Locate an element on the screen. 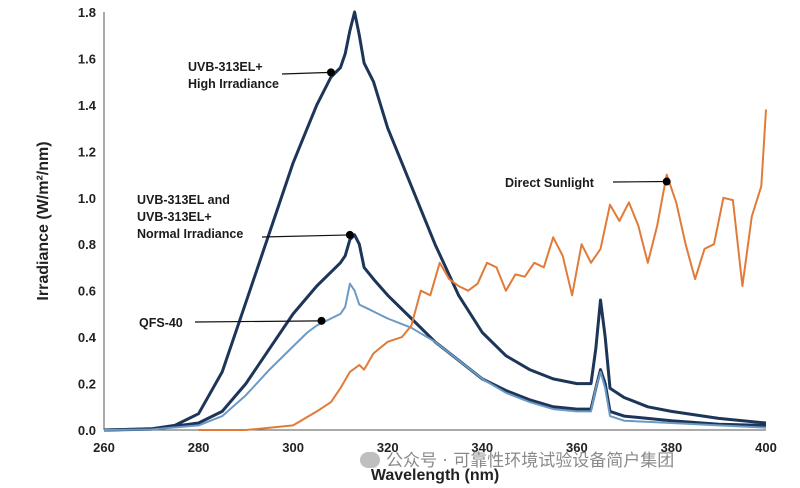 Image resolution: width=800 pixels, height=488 pixels. x-axis-title: Wavelength (nm) is located at coordinates (435, 475).